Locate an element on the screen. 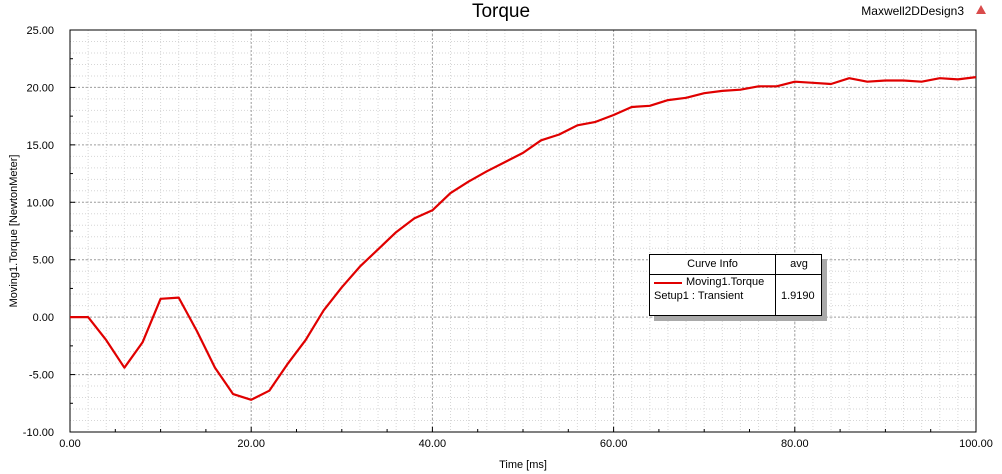  x-tick-label: 20.00 is located at coordinates (251, 444).